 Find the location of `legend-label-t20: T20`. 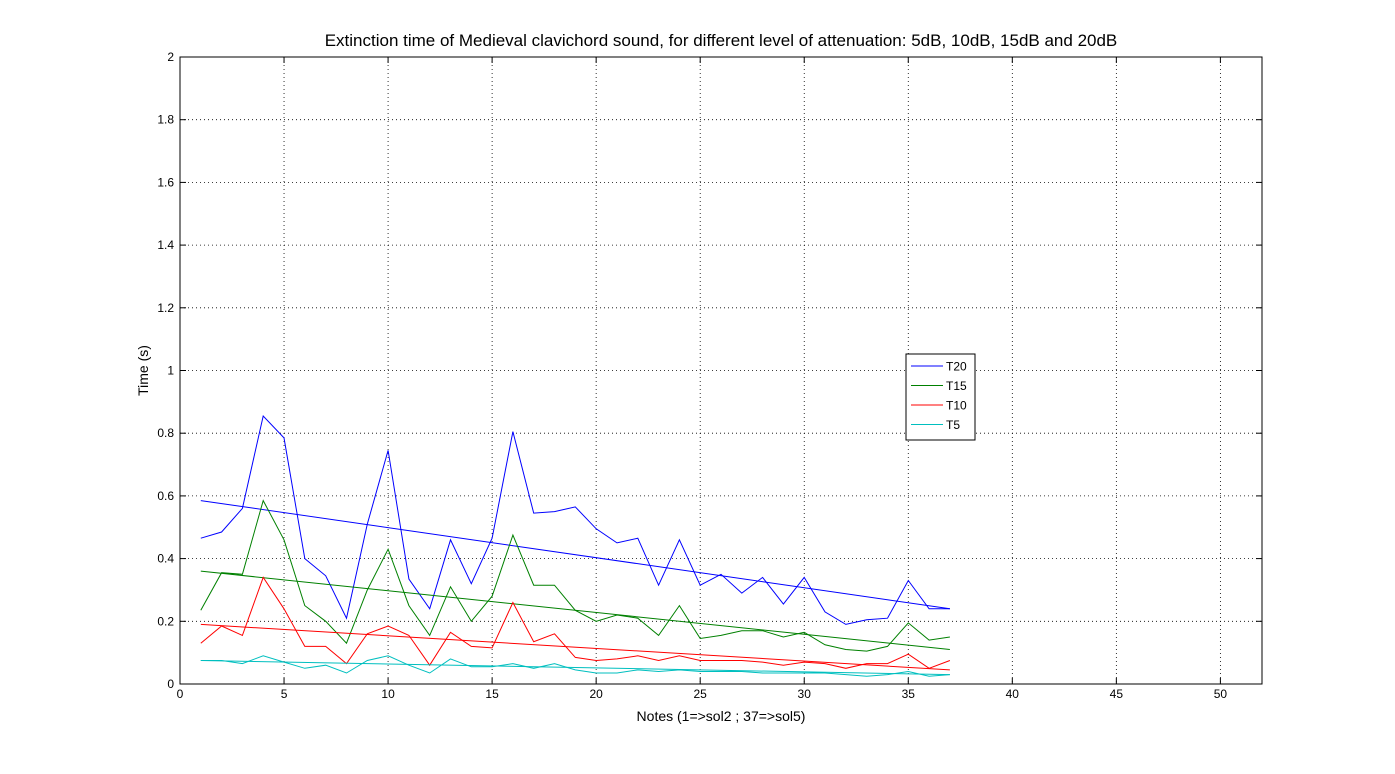

legend-label-t20: T20 is located at coordinates (956, 367).